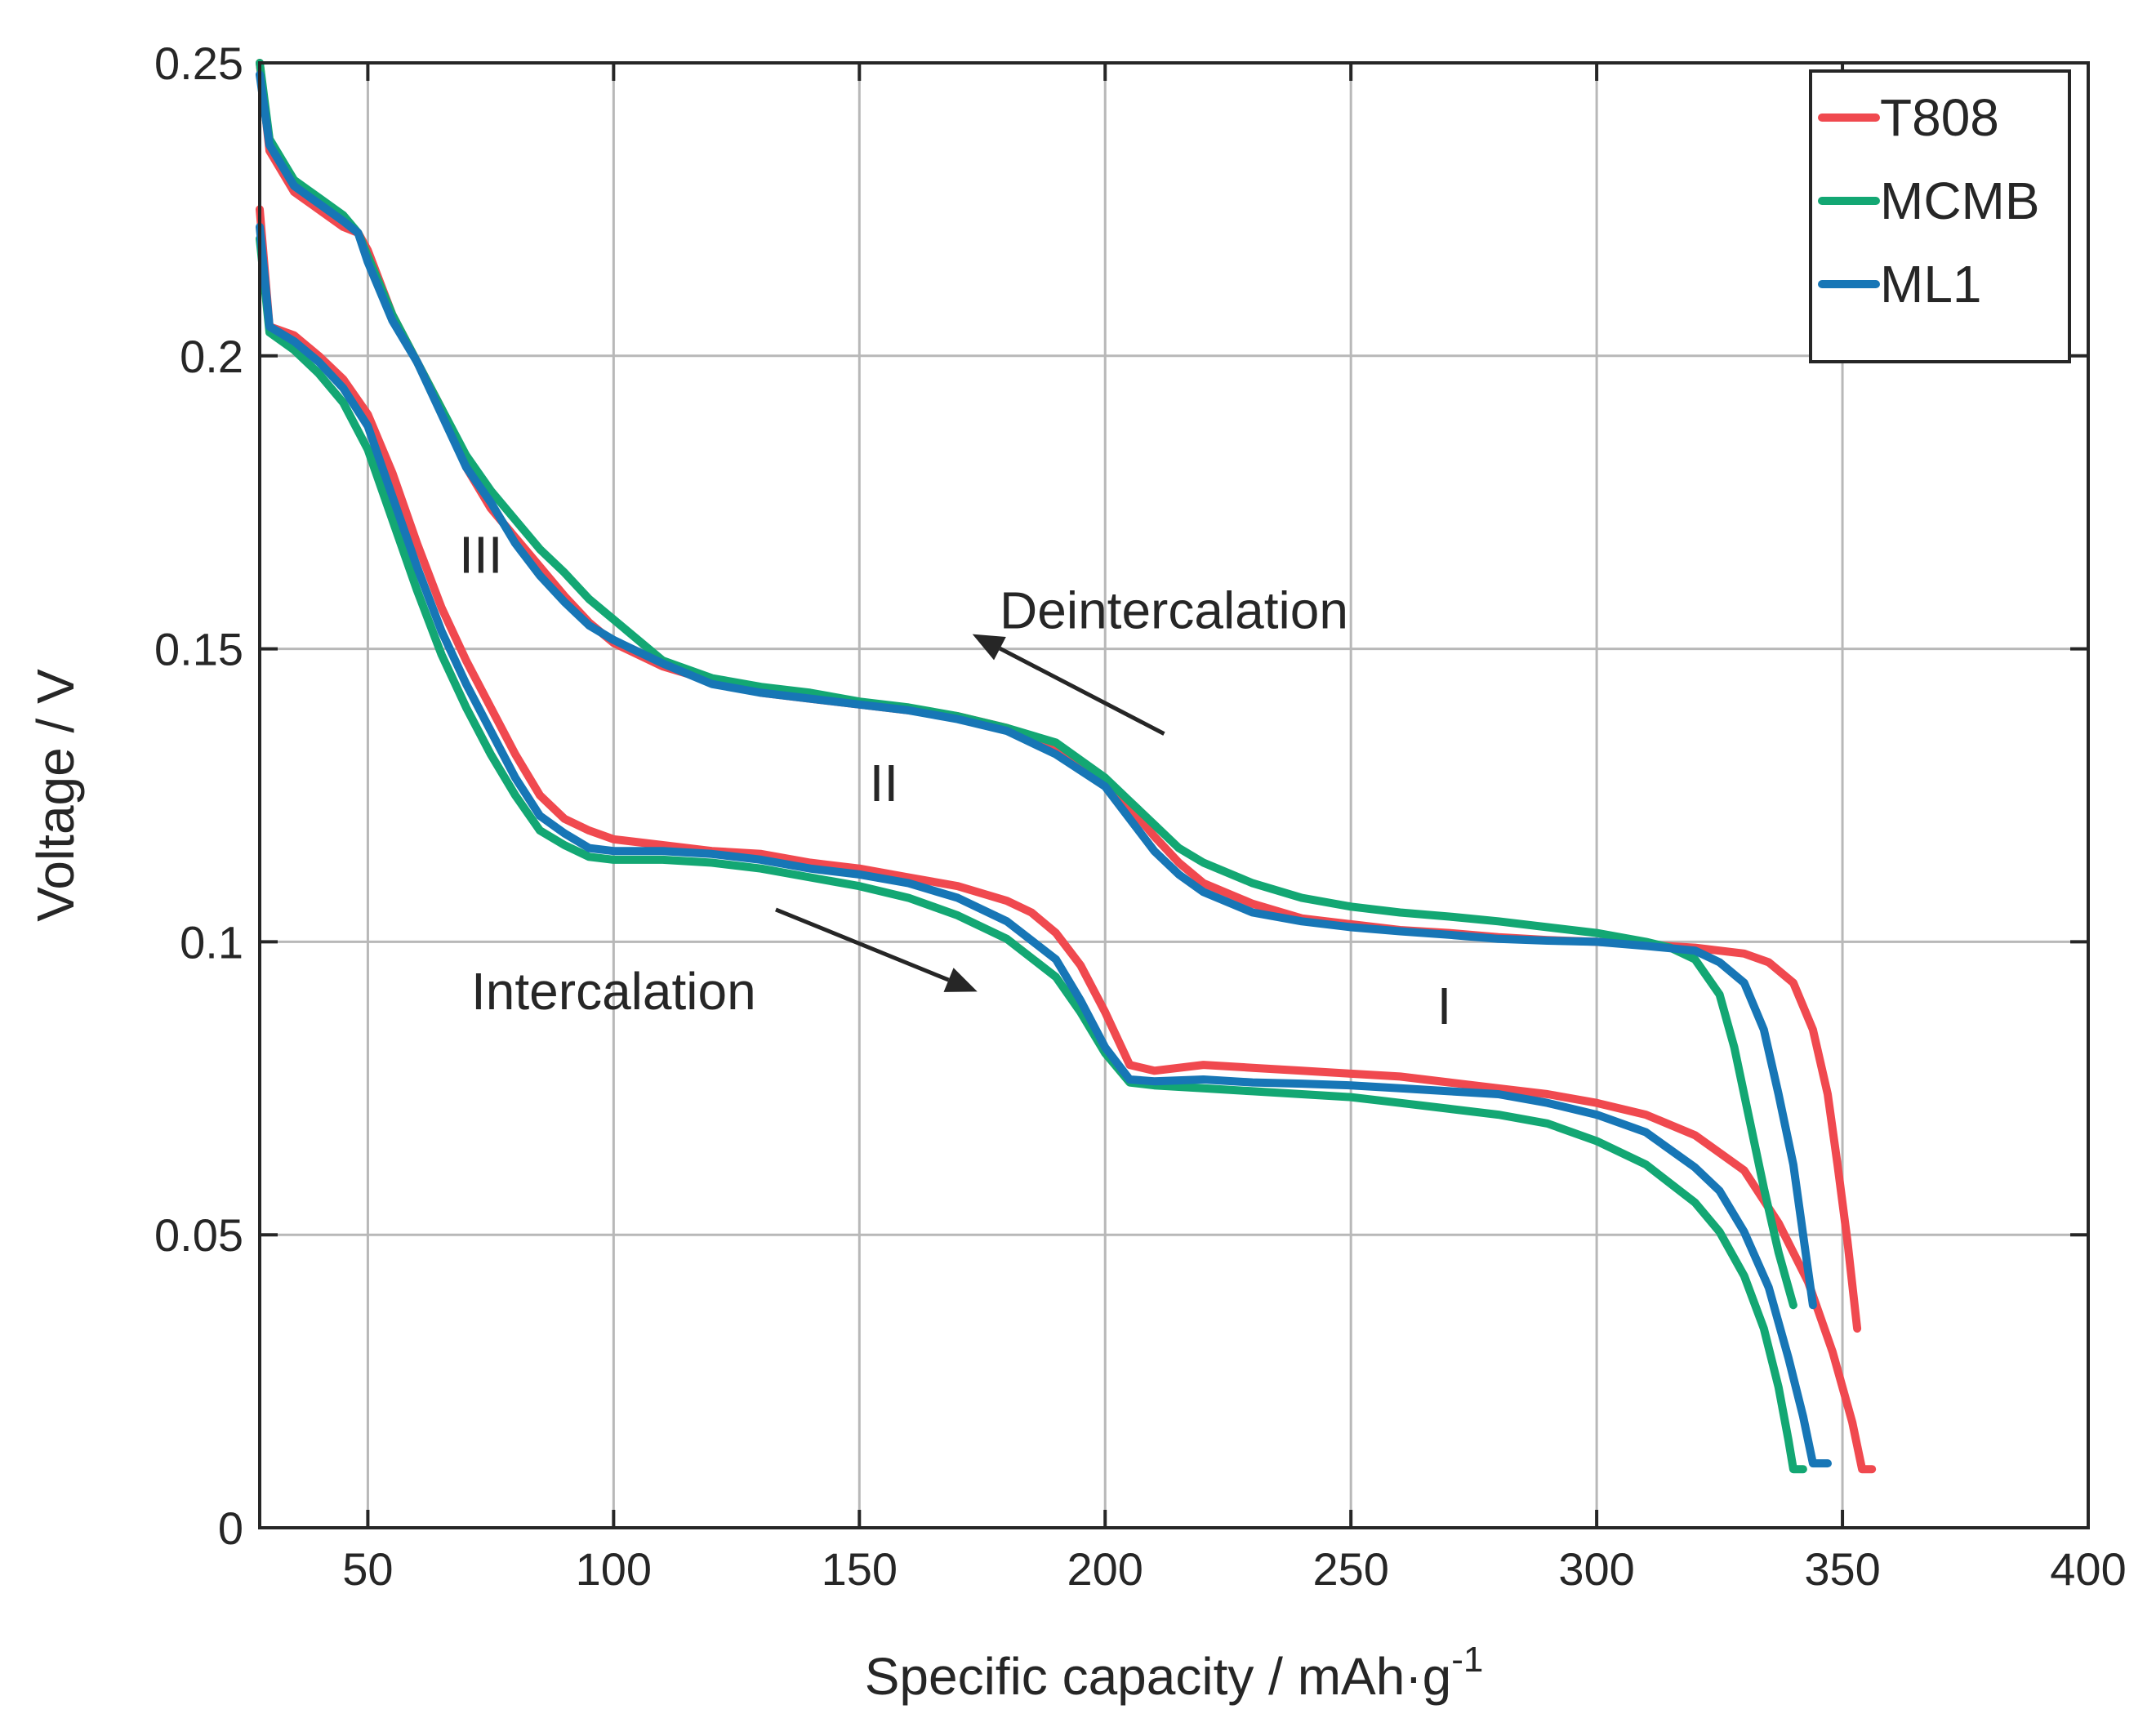  Describe the element at coordinates (1174, 1673) in the screenshot. I see `x-axis-label: Specific capacity / mAh·g-1` at that location.